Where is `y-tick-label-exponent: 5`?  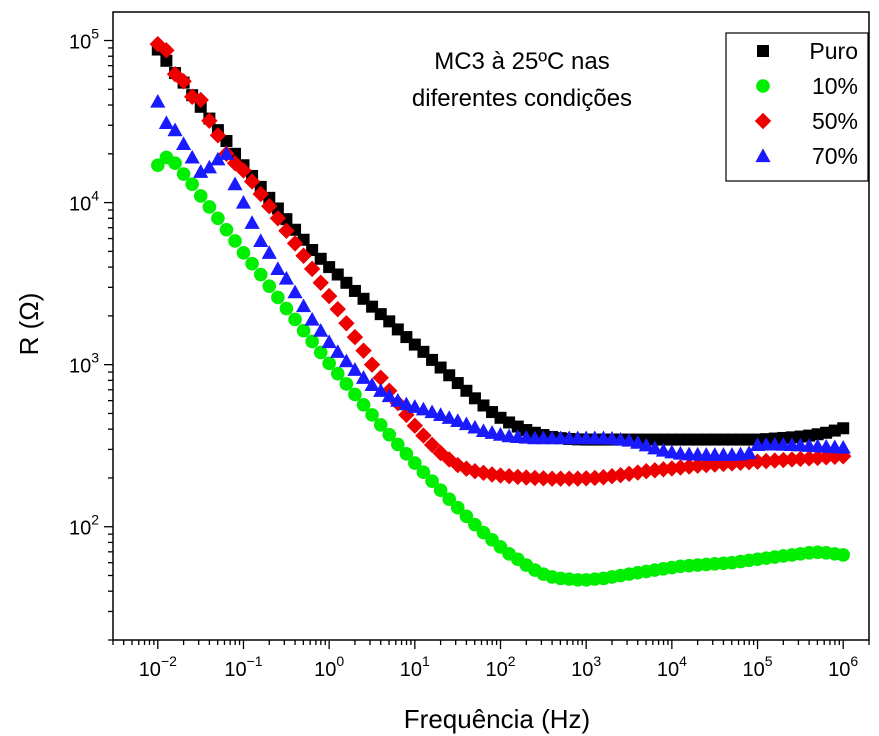
y-tick-label-exponent: 5 is located at coordinates (95, 34).